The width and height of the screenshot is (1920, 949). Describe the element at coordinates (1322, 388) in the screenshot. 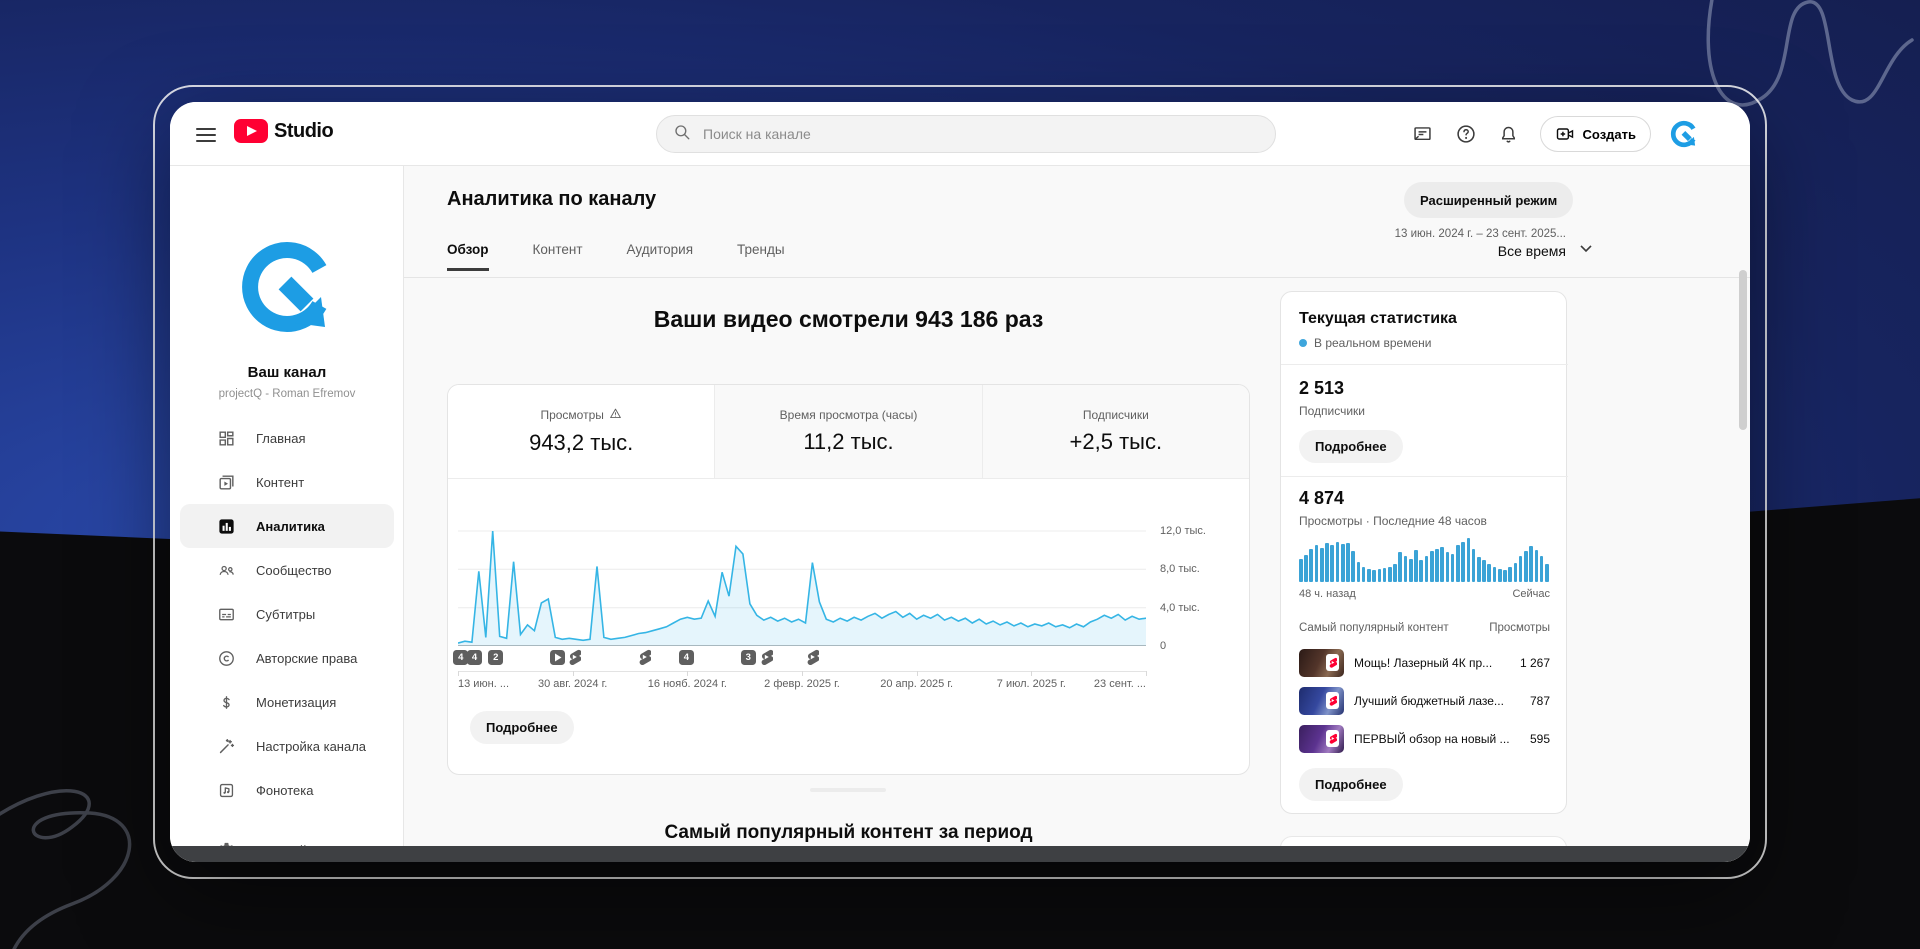

I see `realtime-subscribers-value: 2 513` at that location.